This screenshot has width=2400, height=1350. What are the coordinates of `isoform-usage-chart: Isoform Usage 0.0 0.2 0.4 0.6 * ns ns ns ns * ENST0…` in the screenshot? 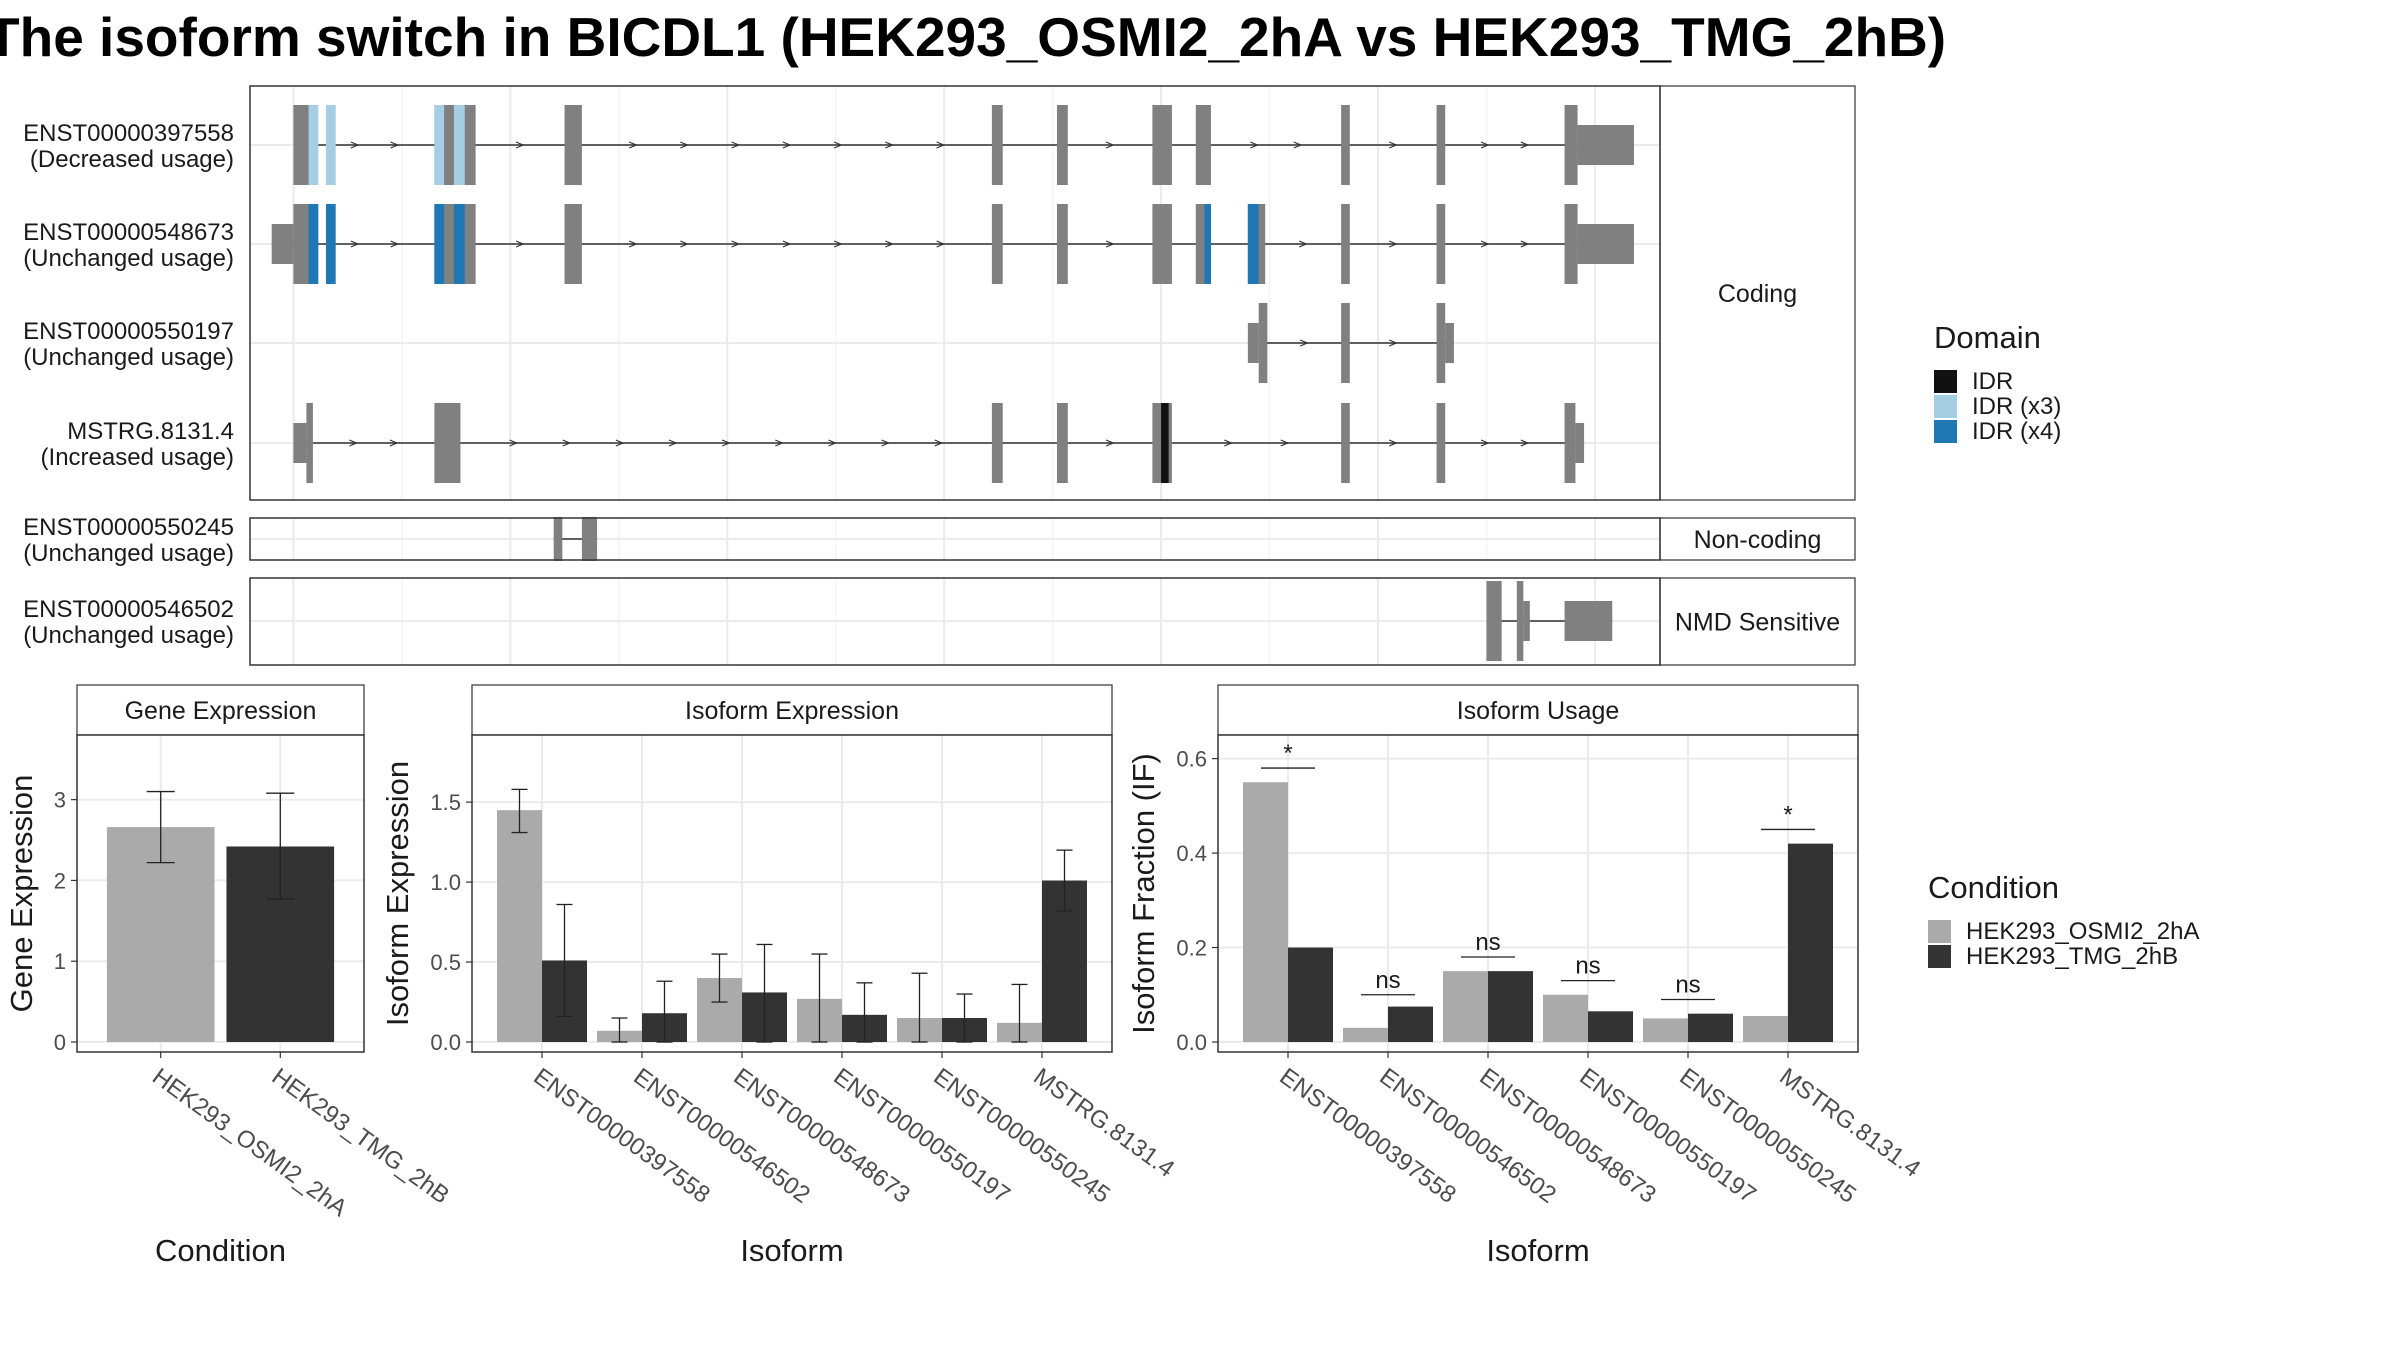 It's located at (1525, 976).